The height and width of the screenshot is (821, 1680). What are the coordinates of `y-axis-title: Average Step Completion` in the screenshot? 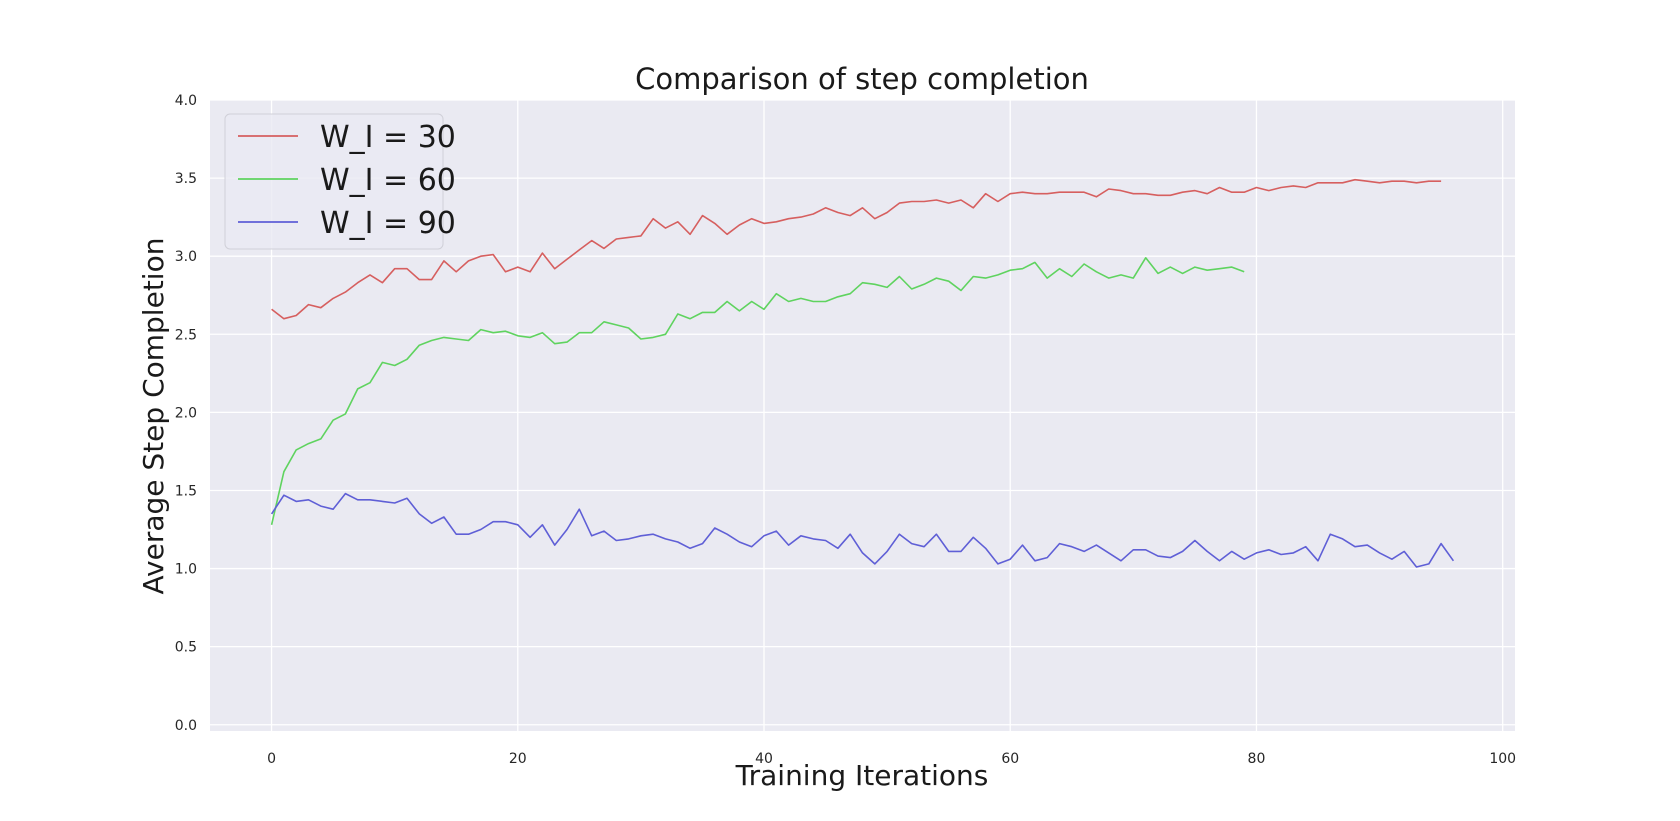 It's located at (153, 416).